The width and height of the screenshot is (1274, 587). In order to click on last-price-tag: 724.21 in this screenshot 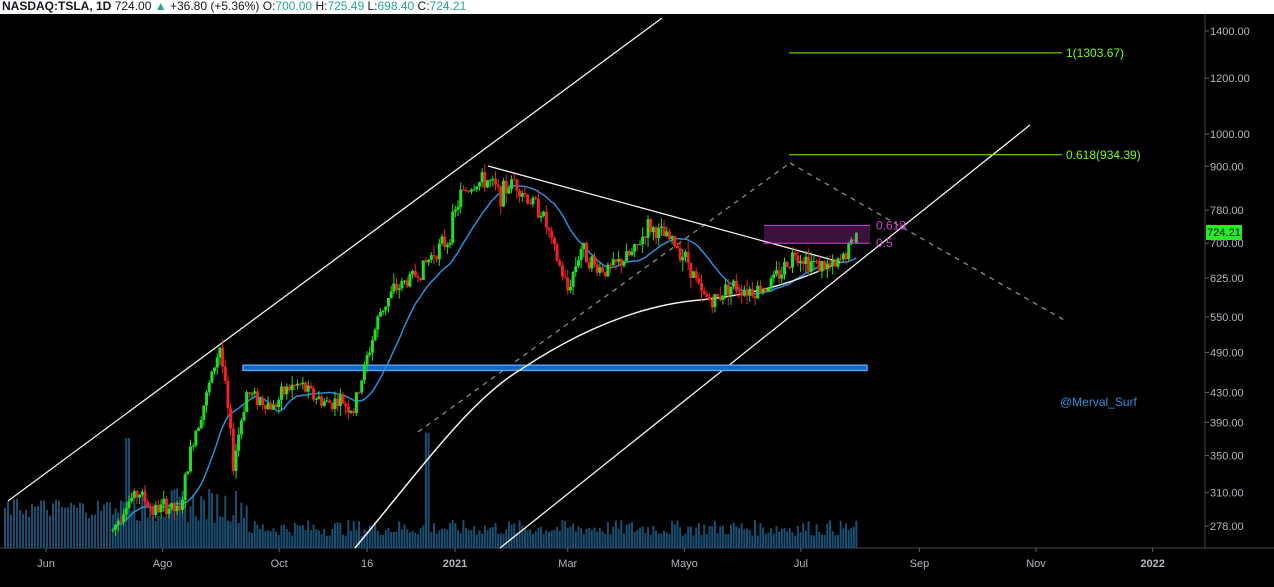, I will do `click(1224, 232)`.